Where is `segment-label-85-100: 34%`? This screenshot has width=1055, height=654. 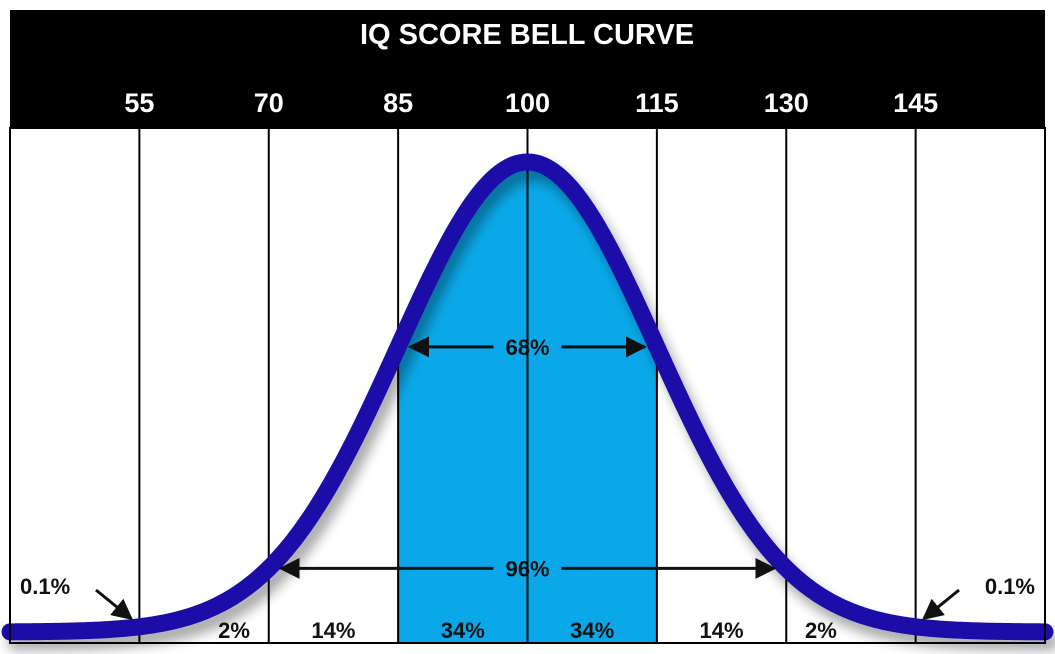 segment-label-85-100: 34% is located at coordinates (463, 630).